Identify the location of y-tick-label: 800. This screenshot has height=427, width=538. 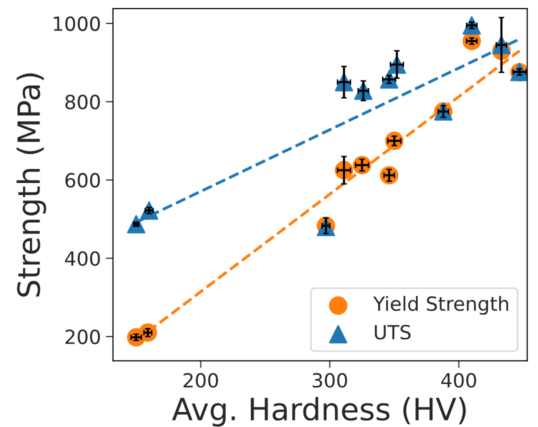
(82, 102).